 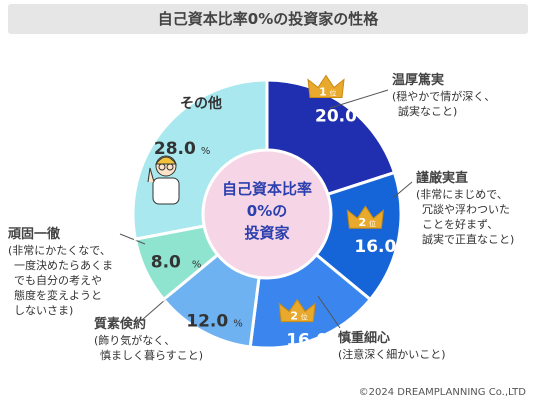 What do you see at coordinates (460, 224) in the screenshot?
I see `label-kingen-desc-2: ことを好まず、` at bounding box center [460, 224].